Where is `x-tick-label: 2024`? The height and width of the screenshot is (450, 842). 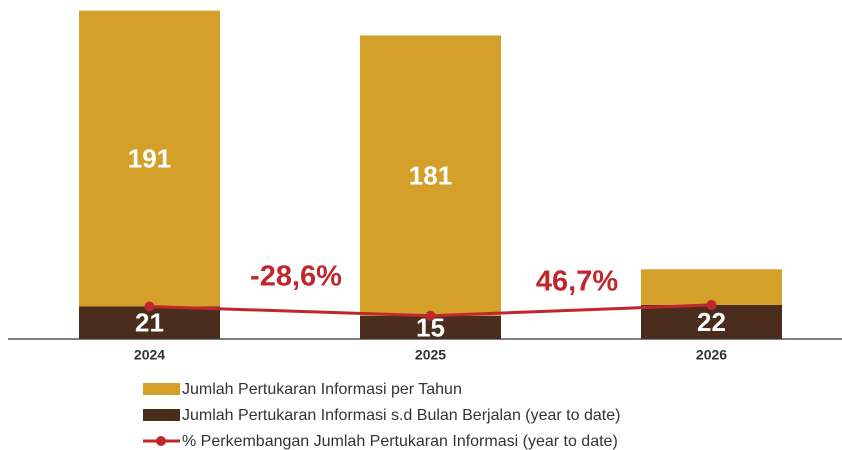 x-tick-label: 2024 is located at coordinates (149, 355).